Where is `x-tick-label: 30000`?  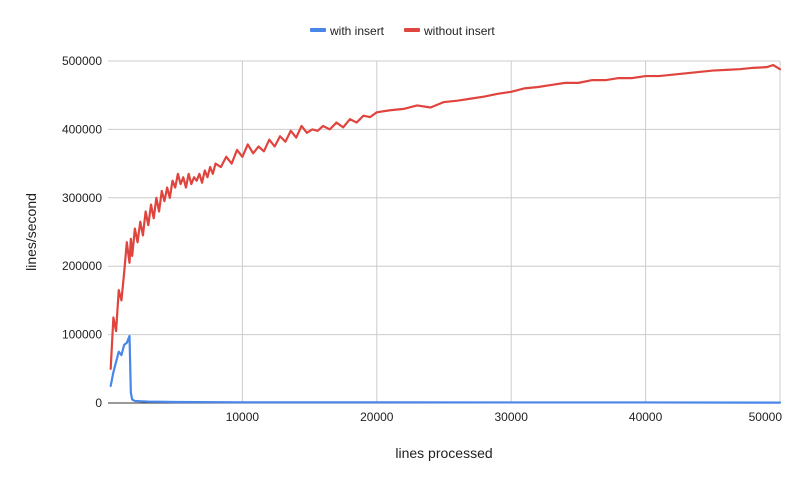 x-tick-label: 30000 is located at coordinates (512, 417).